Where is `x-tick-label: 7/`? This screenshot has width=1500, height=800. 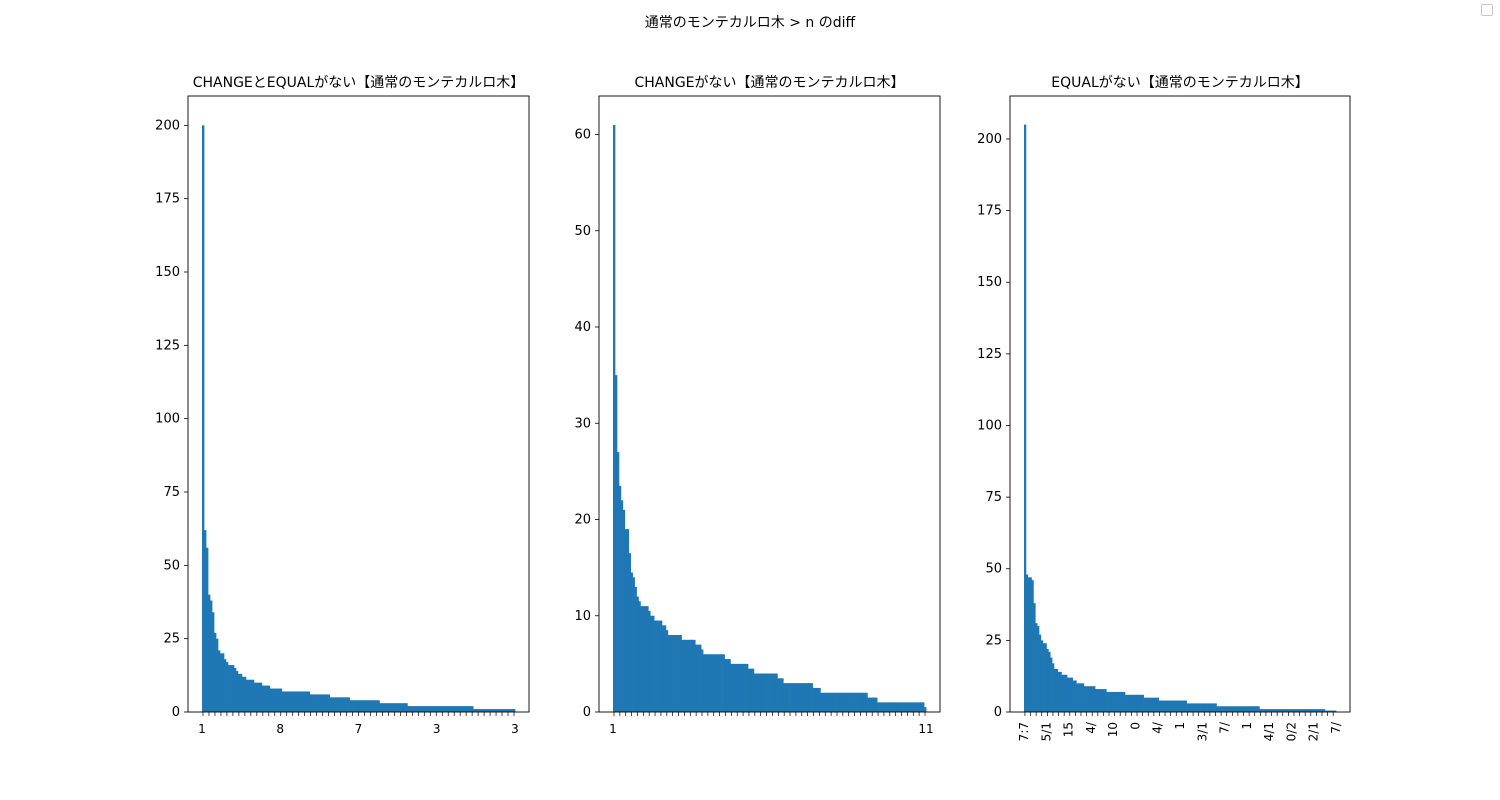
x-tick-label: 7/ is located at coordinates (1336, 727).